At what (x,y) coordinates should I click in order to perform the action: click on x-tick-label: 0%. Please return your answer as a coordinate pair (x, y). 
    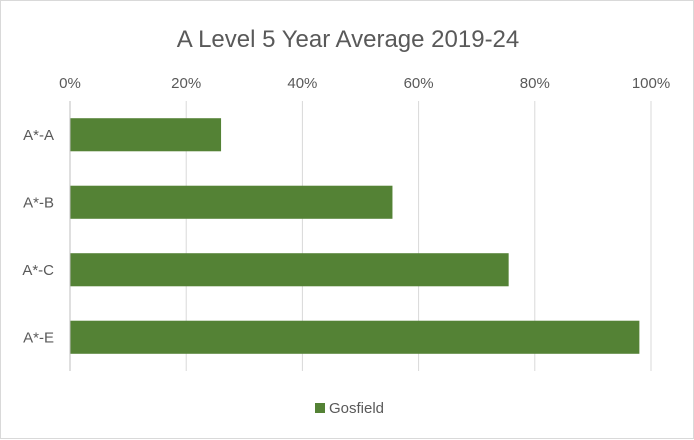
    Looking at the image, I should click on (70, 83).